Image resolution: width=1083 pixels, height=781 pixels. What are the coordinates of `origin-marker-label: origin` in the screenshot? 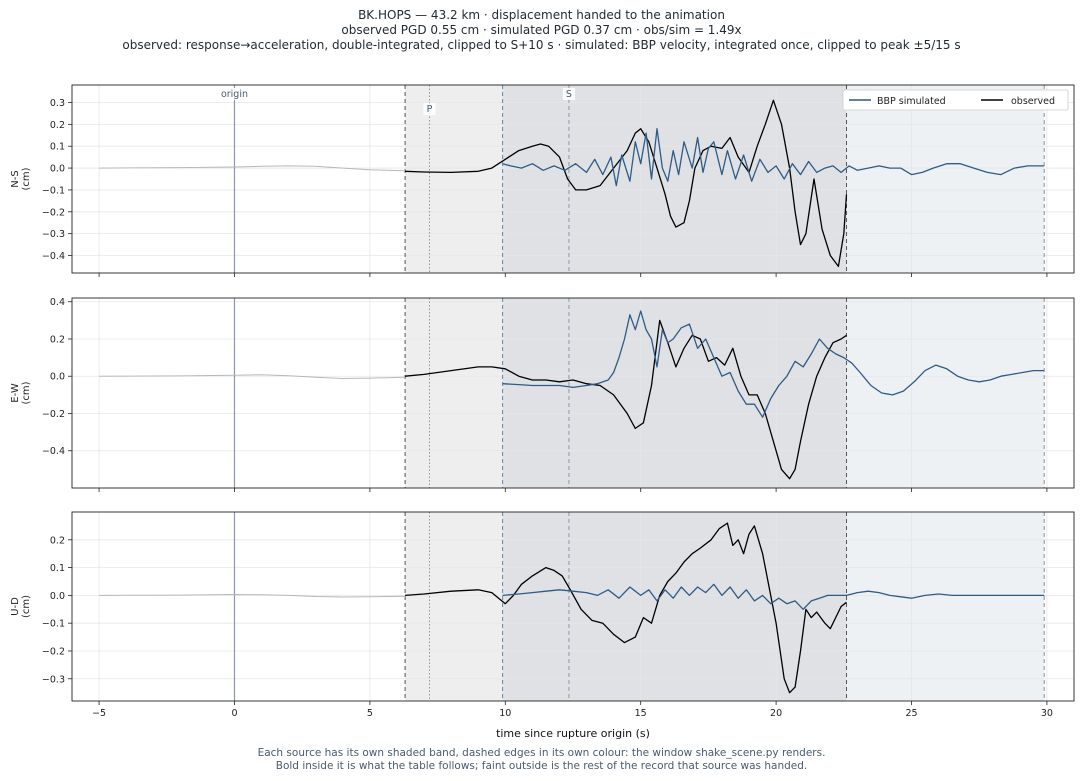 It's located at (234, 94).